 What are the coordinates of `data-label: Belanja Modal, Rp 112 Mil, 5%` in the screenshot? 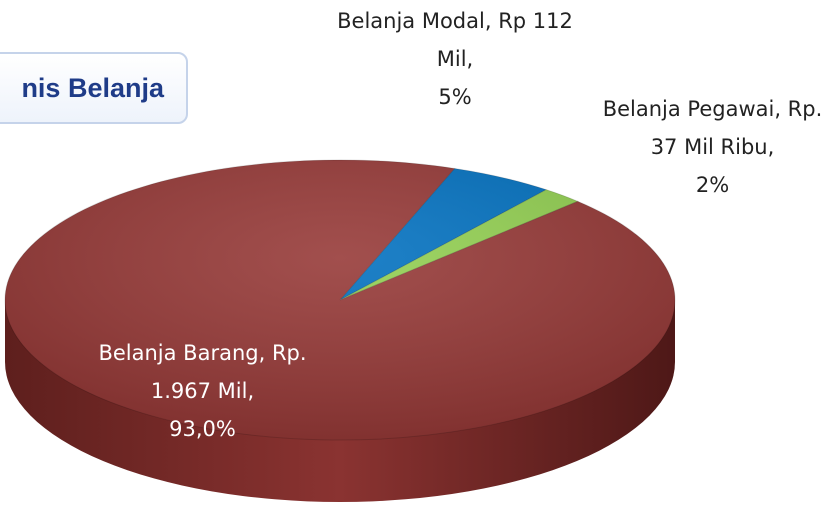 It's located at (455, 59).